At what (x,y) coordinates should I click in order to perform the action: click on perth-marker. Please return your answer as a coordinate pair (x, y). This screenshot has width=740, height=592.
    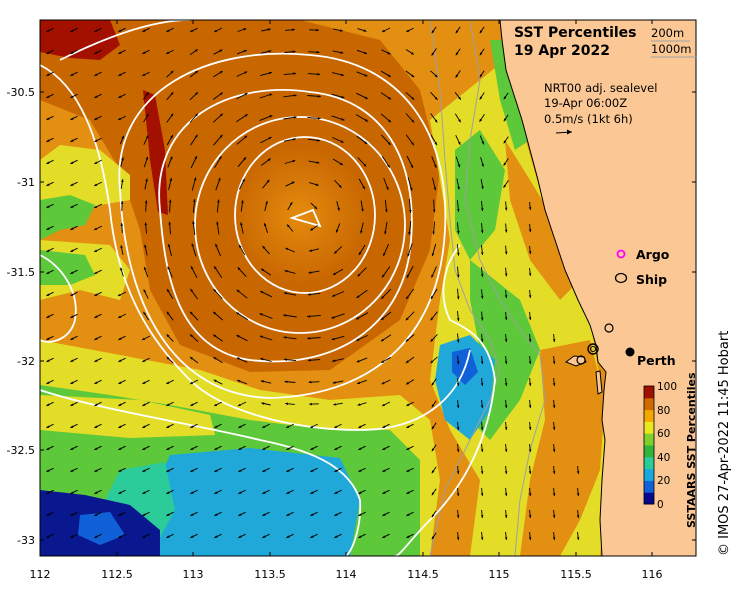
    Looking at the image, I should click on (630, 352).